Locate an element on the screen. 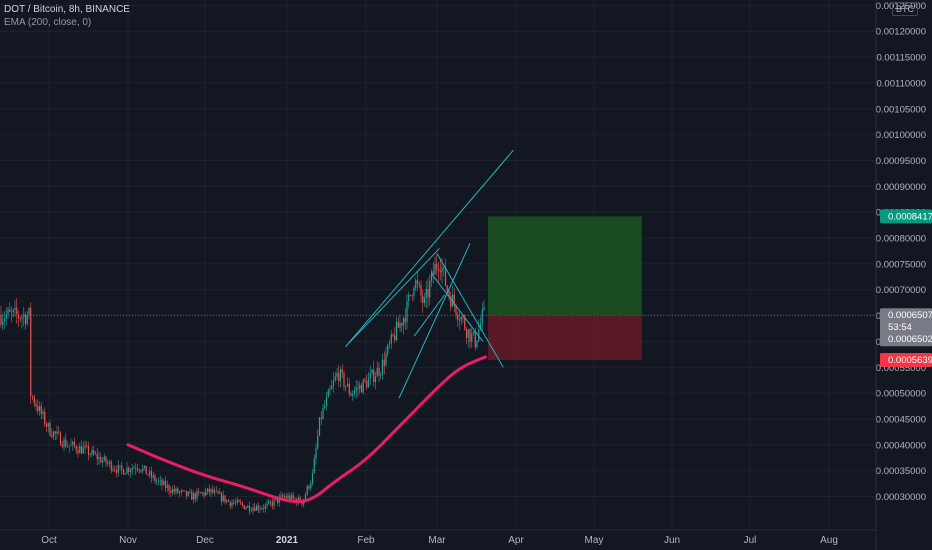 This screenshot has width=932, height=550. short-trendline is located at coordinates (429, 315).